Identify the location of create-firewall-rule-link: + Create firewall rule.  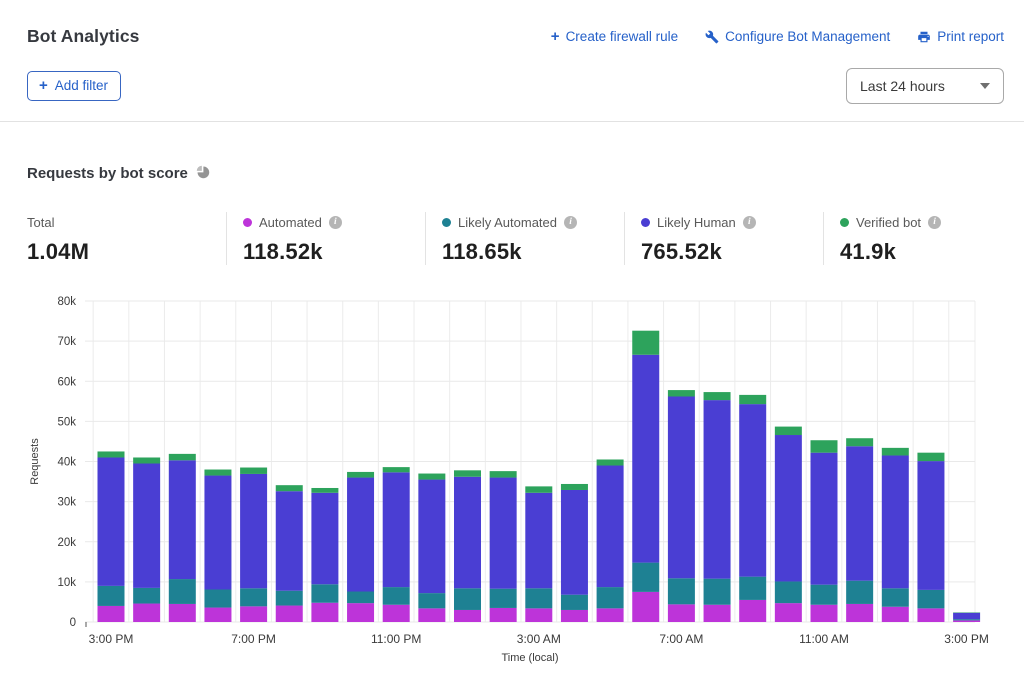
(614, 36).